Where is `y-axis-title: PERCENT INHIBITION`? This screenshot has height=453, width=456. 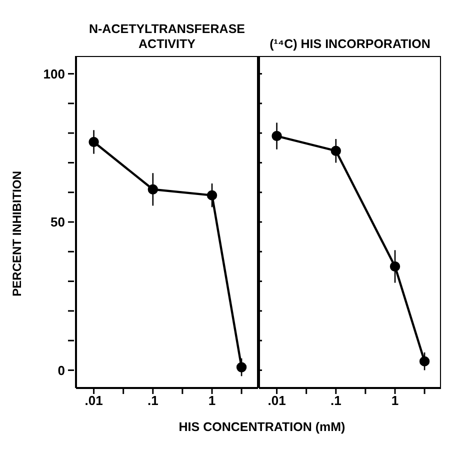 y-axis-title: PERCENT INHIBITION is located at coordinates (17, 234).